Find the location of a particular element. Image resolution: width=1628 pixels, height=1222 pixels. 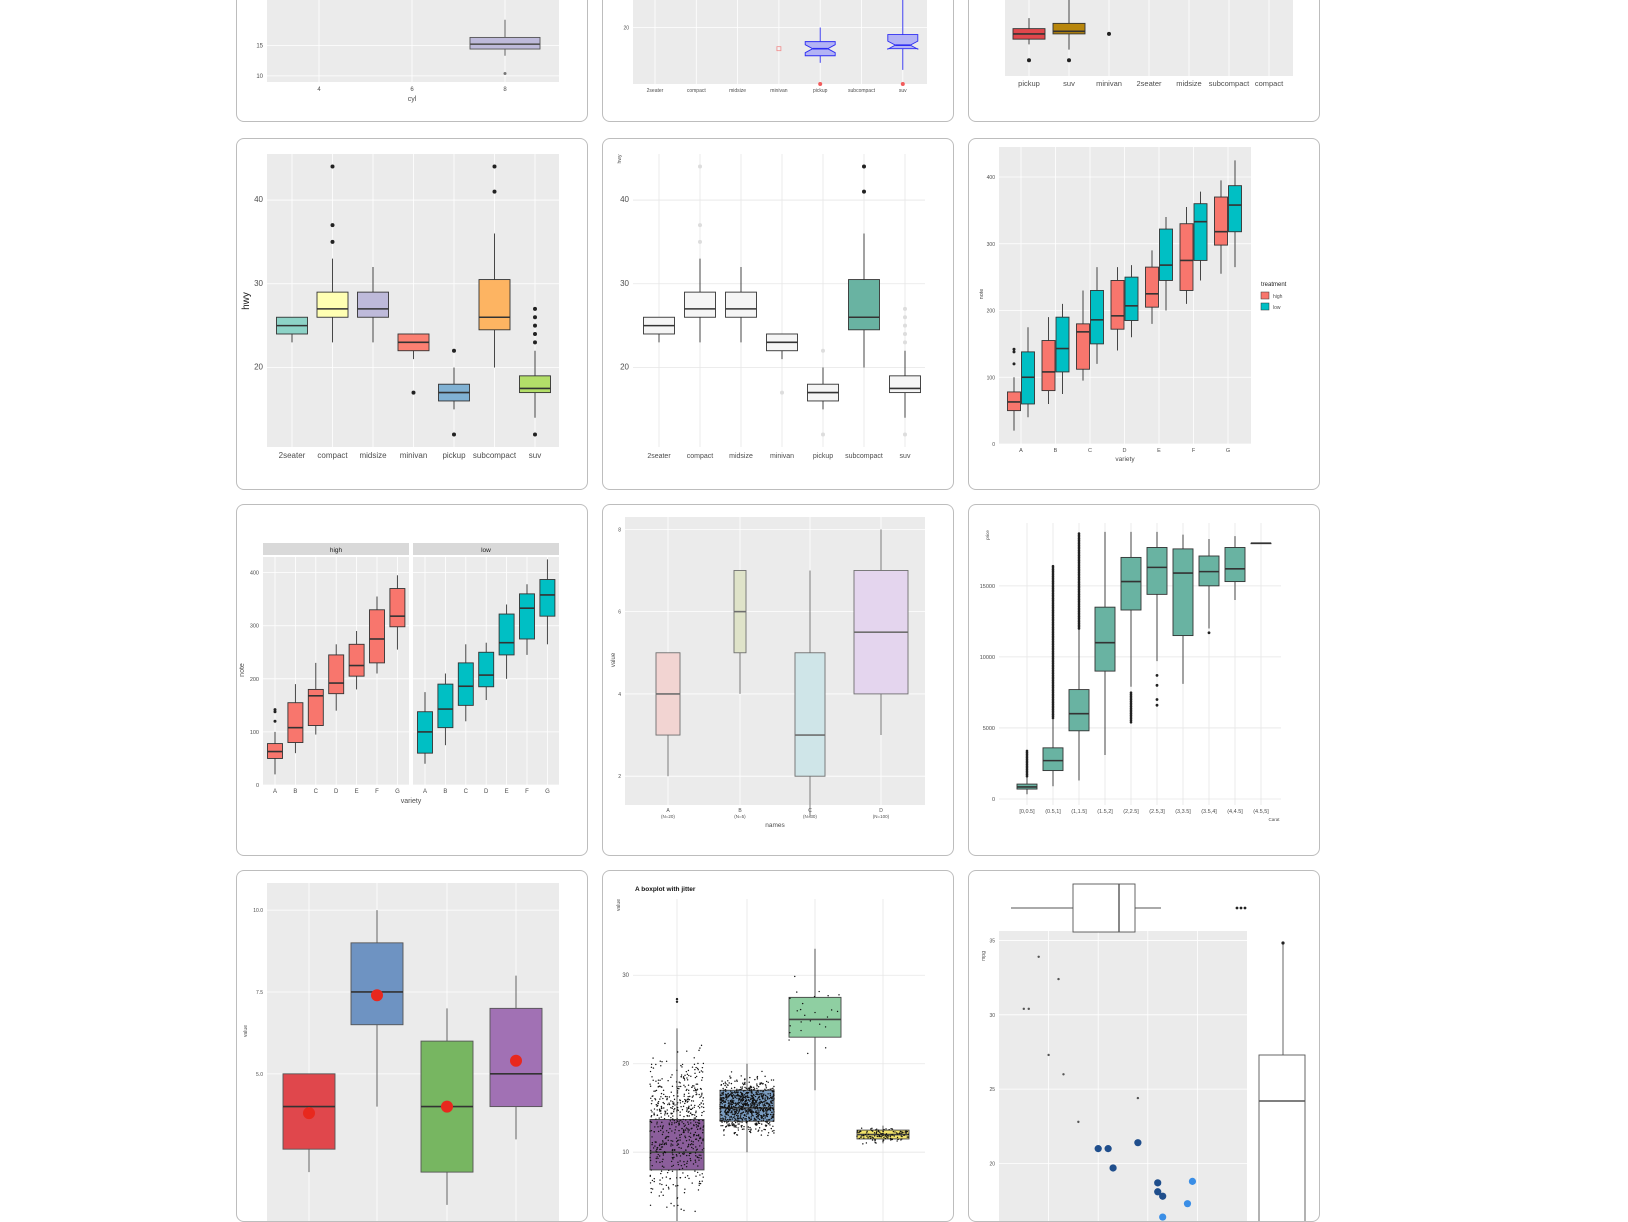

y-tick-label: 40 is located at coordinates (258, 199).